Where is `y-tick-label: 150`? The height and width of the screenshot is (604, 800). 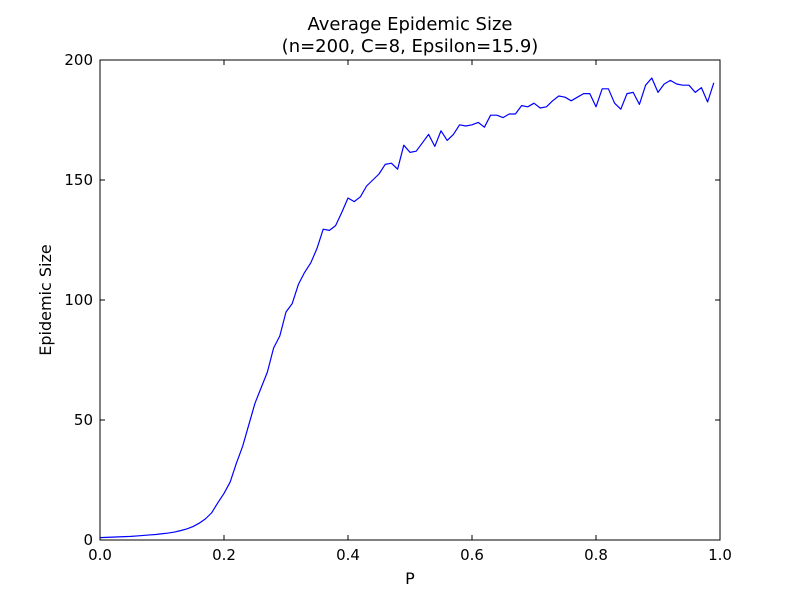 y-tick-label: 150 is located at coordinates (78, 180).